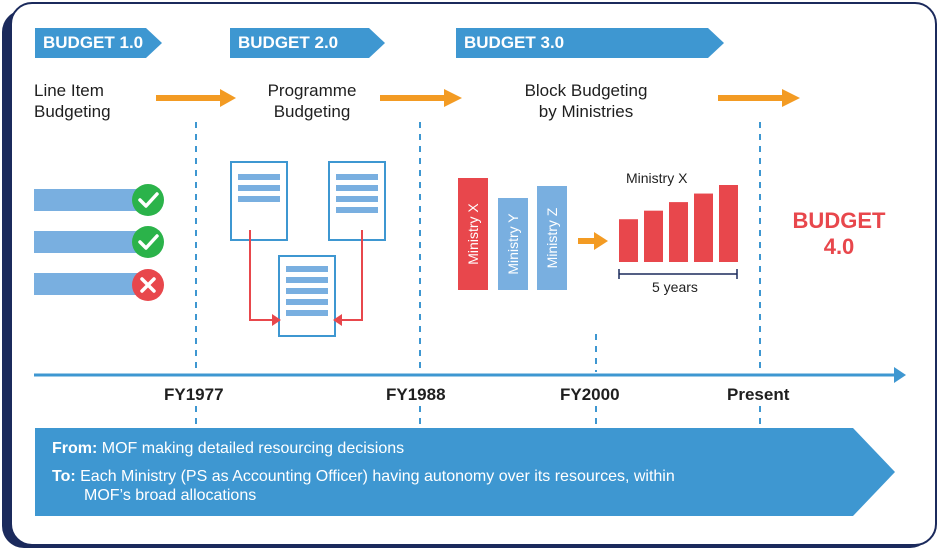  I want to click on ministry-column-x, so click(473, 234).